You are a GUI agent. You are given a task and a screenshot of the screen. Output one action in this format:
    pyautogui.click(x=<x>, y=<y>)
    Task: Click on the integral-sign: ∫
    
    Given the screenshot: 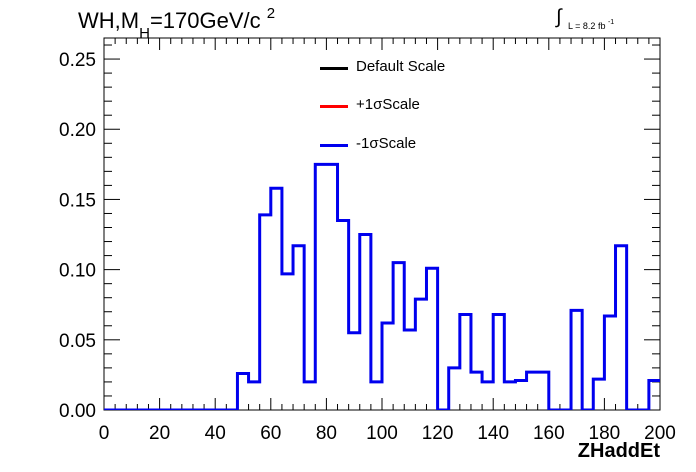 What is the action you would take?
    pyautogui.click(x=559, y=17)
    